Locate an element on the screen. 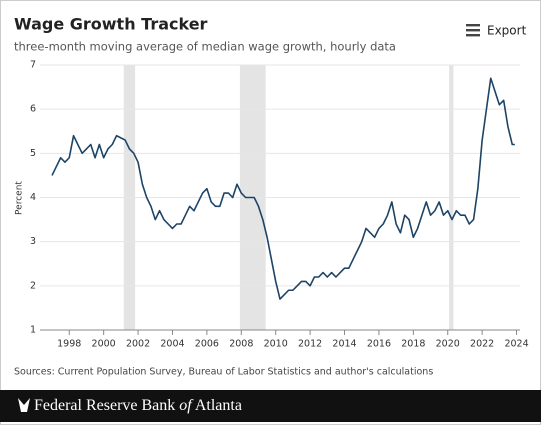  x-tick-label: 2018 is located at coordinates (413, 344).